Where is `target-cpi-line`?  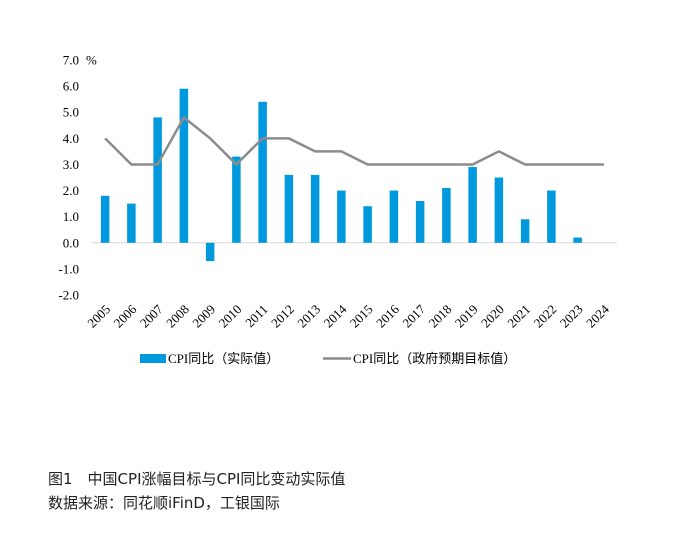 target-cpi-line is located at coordinates (354, 141).